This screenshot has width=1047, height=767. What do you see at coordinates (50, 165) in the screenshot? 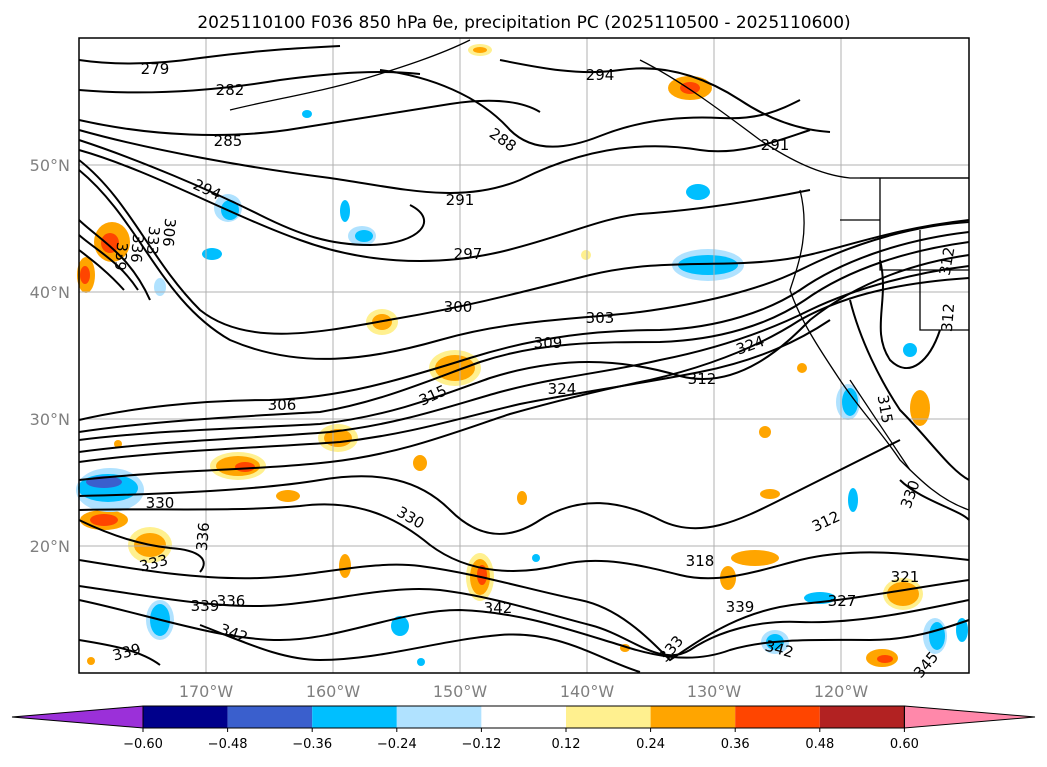
I see `lat-label: 50°N` at bounding box center [50, 165].